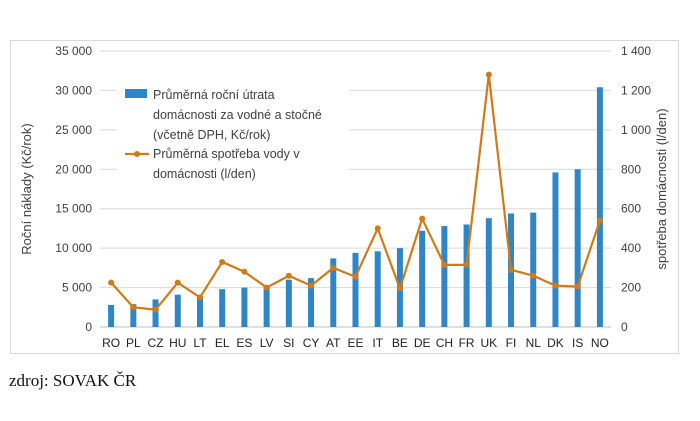 Image resolution: width=700 pixels, height=421 pixels. I want to click on y-right-tick-label: 600, so click(631, 209).